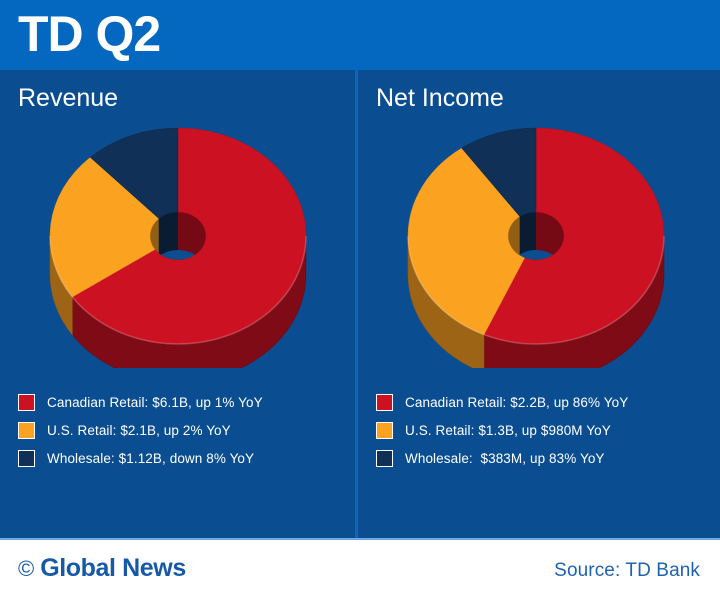  I want to click on legend-item: U.S. Retail: $1.3B, up $980M YoY, so click(541, 430).